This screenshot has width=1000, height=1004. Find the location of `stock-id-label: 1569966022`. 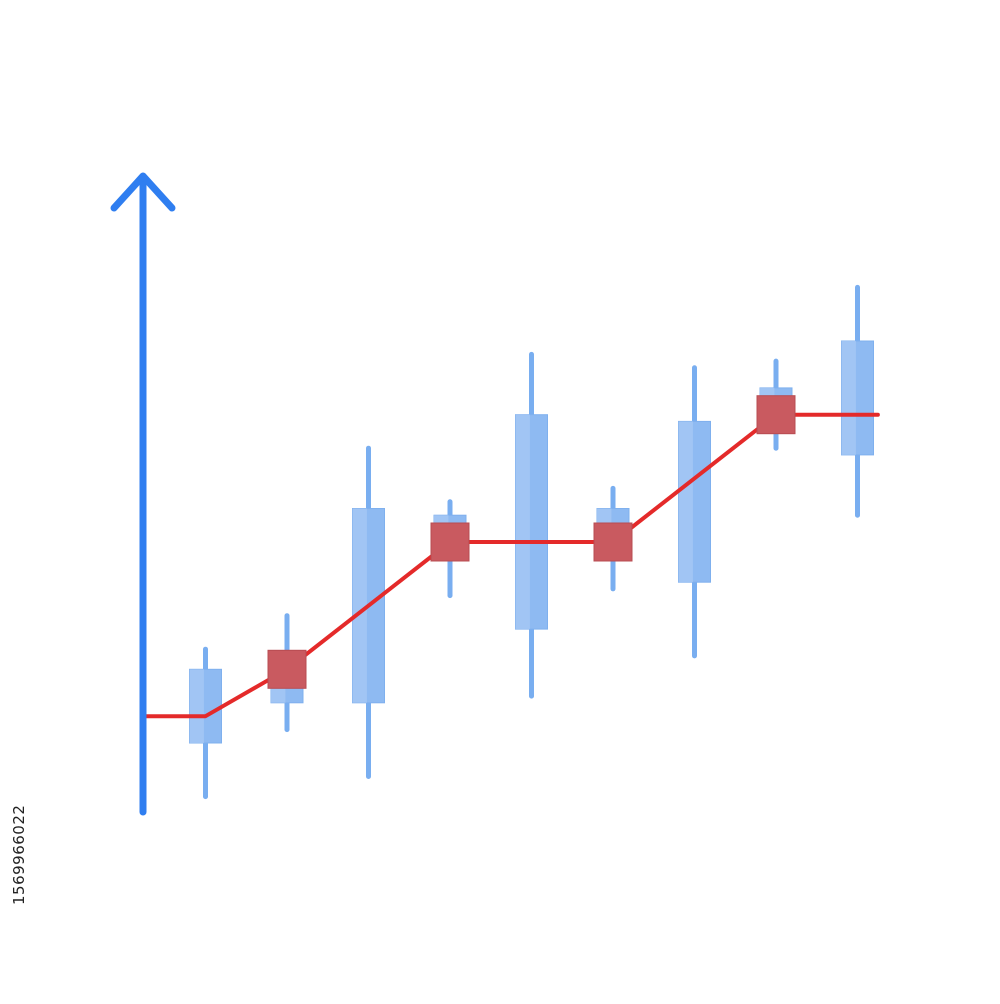

stock-id-label: 1569966022 is located at coordinates (19, 854).